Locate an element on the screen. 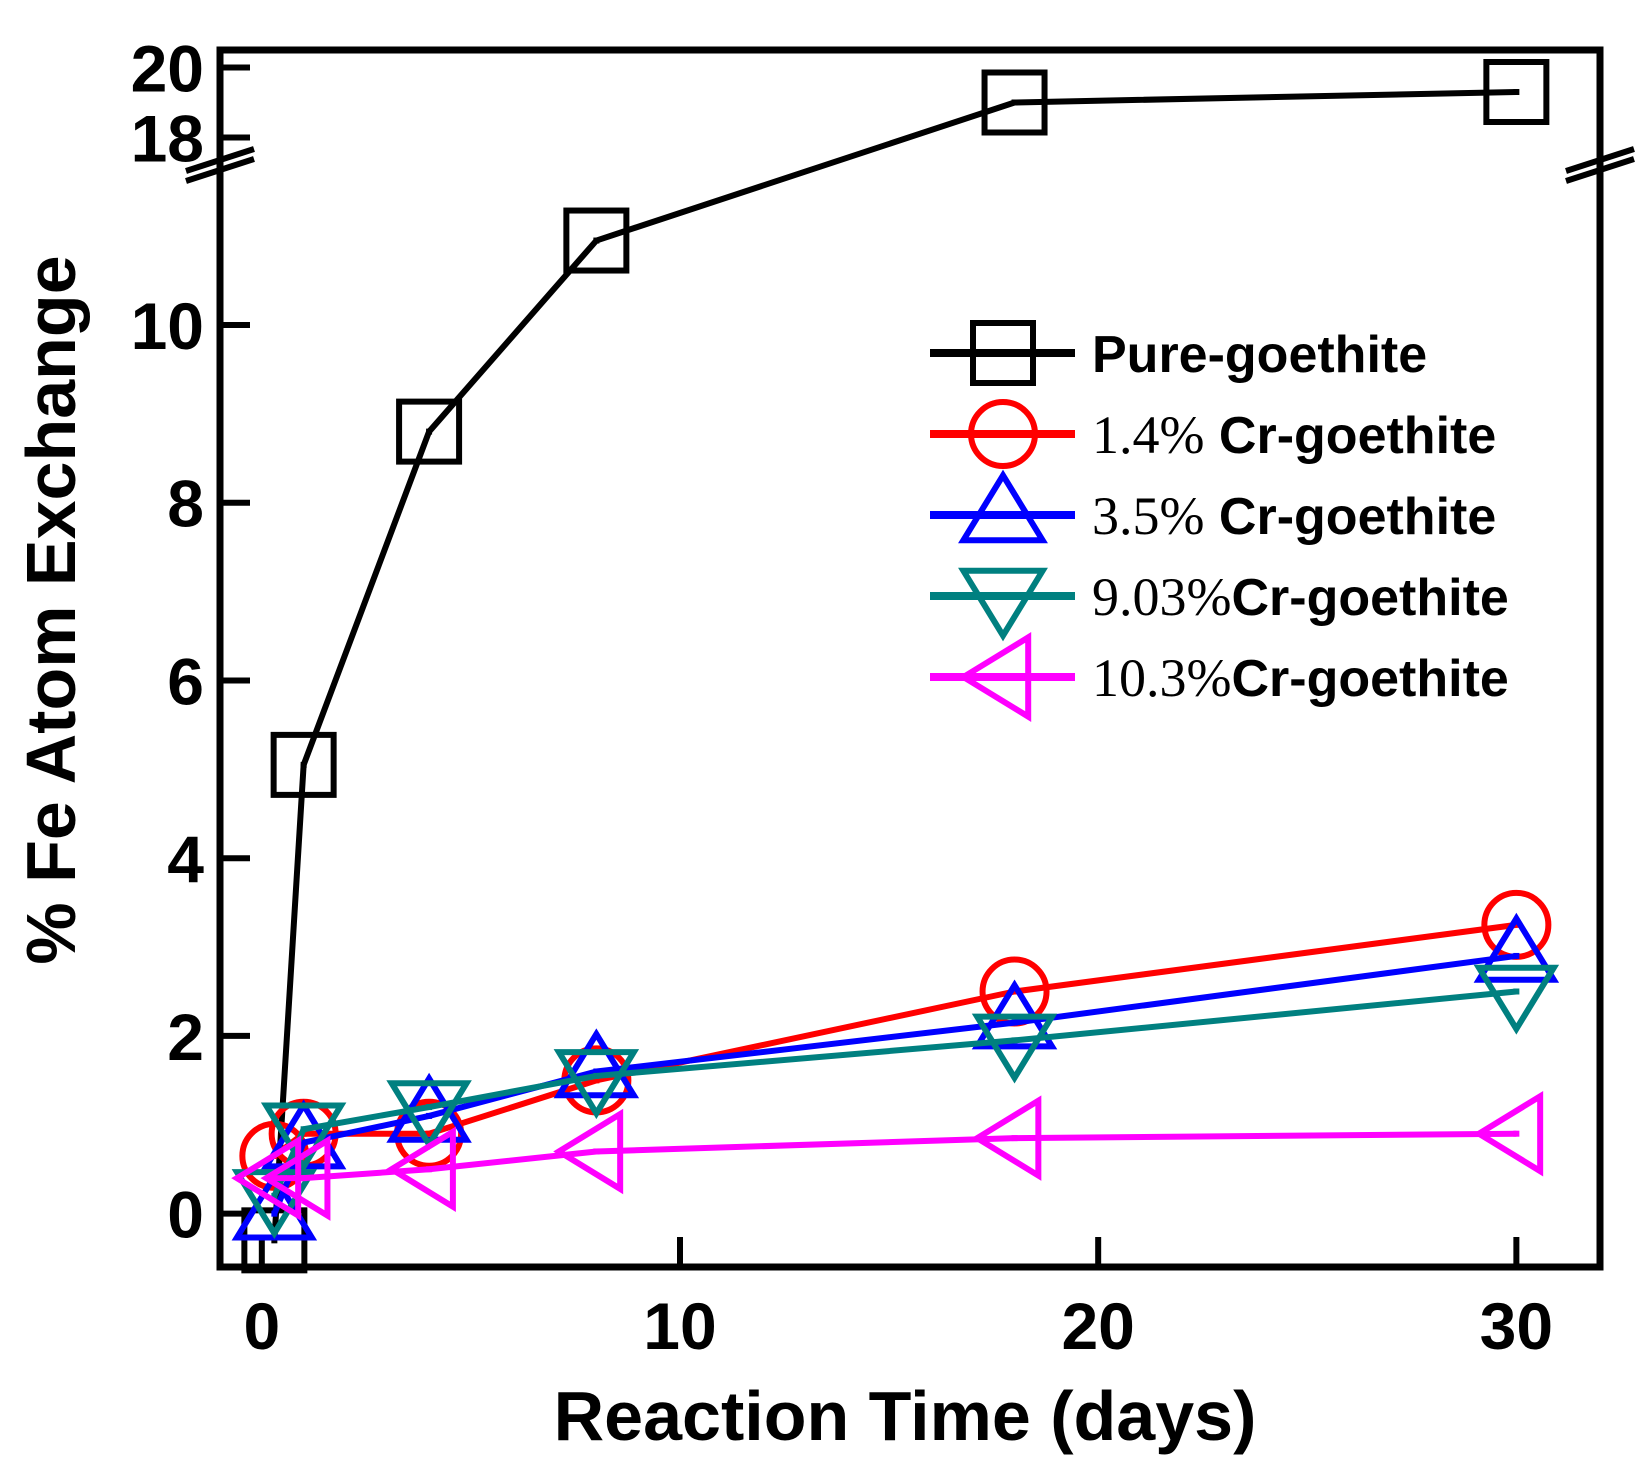 The image size is (1642, 1476). y-tick-label: 6 is located at coordinates (185, 681).